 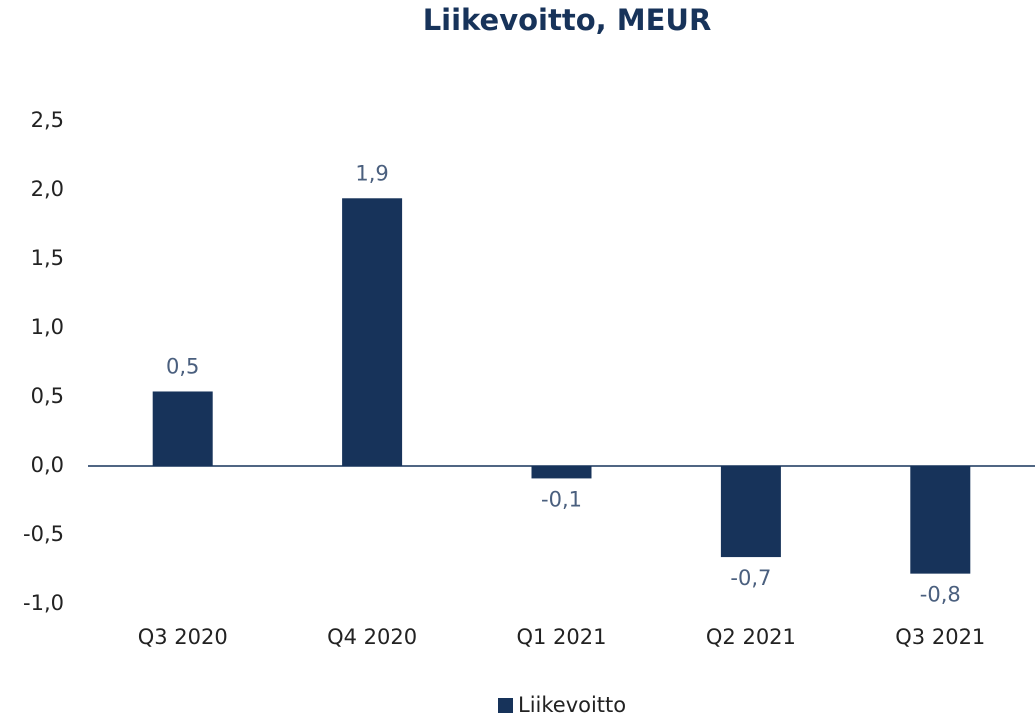 I want to click on value-label: 0,5, so click(x=182, y=366).